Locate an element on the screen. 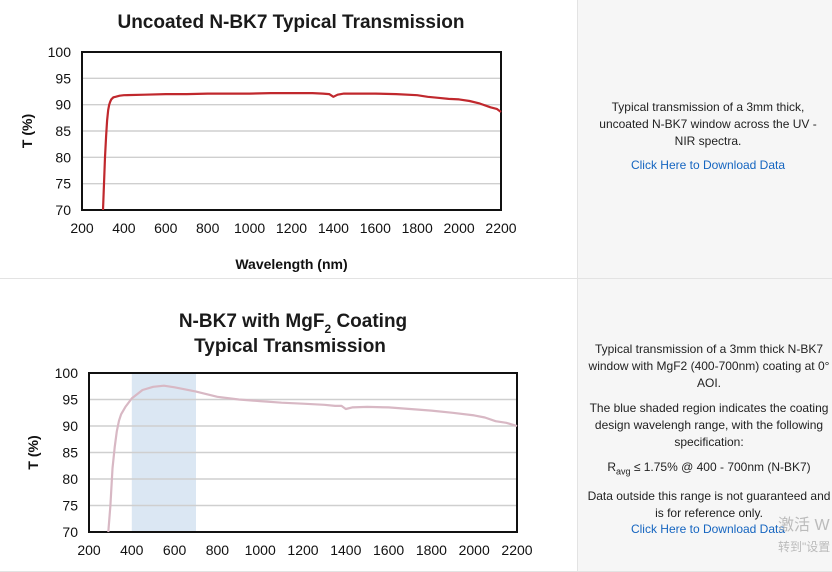  watermark-line1: 激活 W is located at coordinates (804, 525).